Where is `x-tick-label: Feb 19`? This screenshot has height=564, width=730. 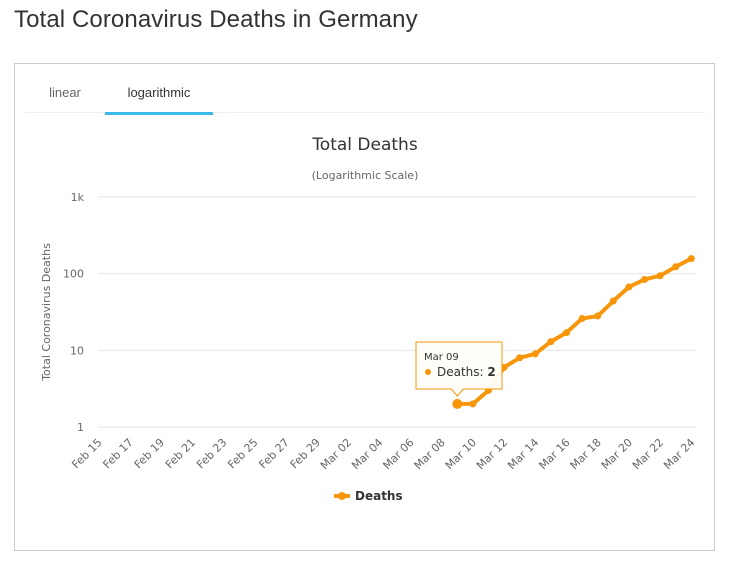
x-tick-label: Feb 19 is located at coordinates (149, 453).